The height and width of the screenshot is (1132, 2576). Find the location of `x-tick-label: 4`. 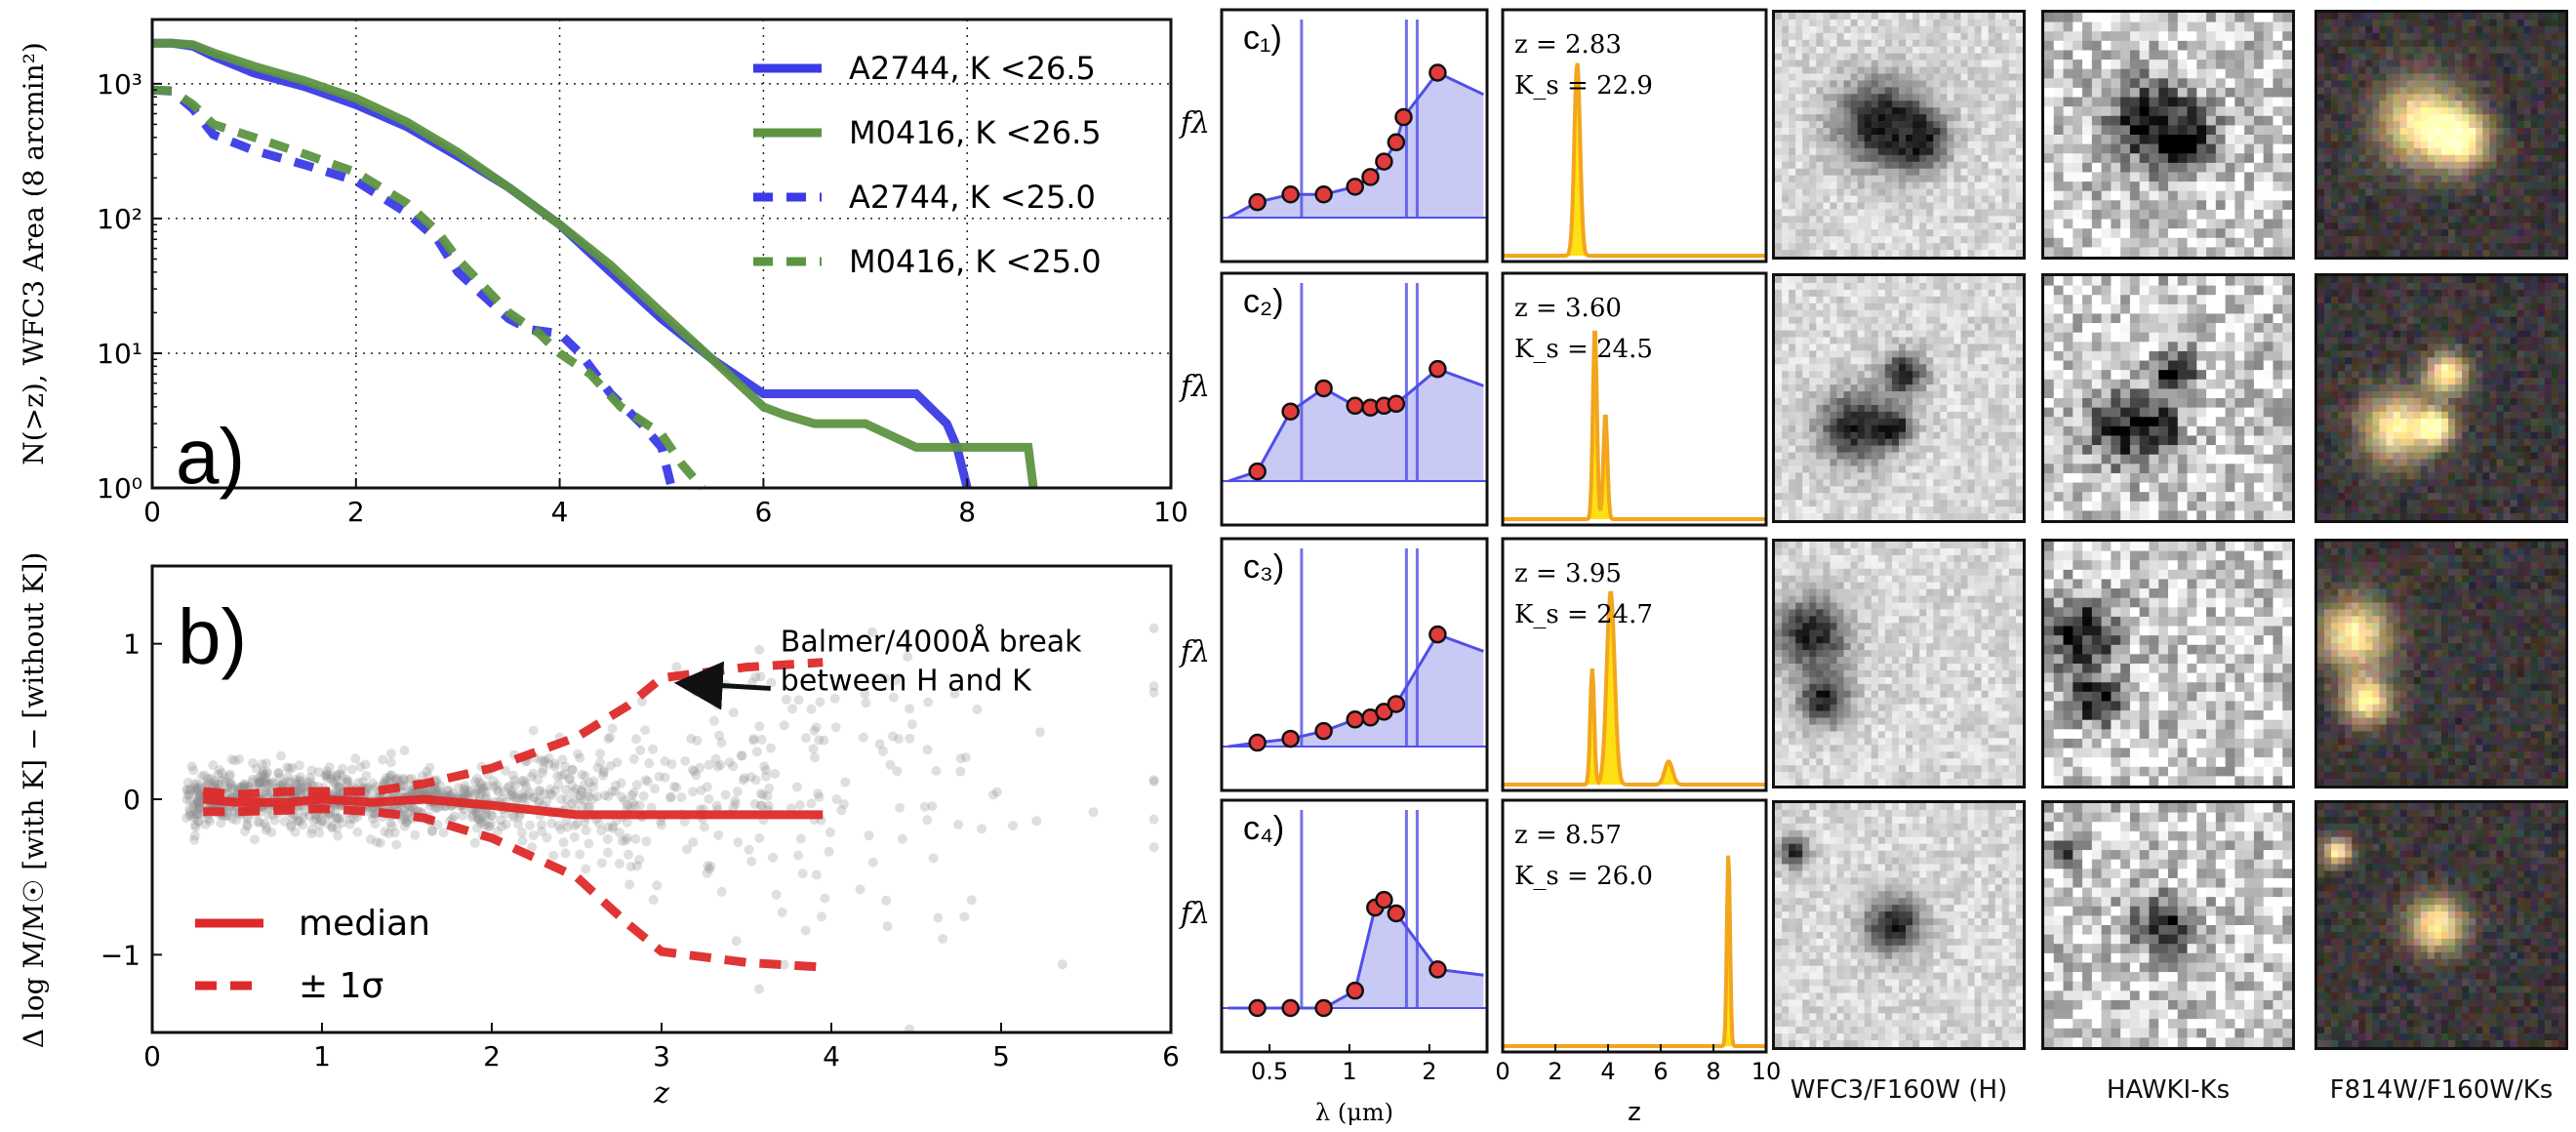

x-tick-label: 4 is located at coordinates (1607, 1071).